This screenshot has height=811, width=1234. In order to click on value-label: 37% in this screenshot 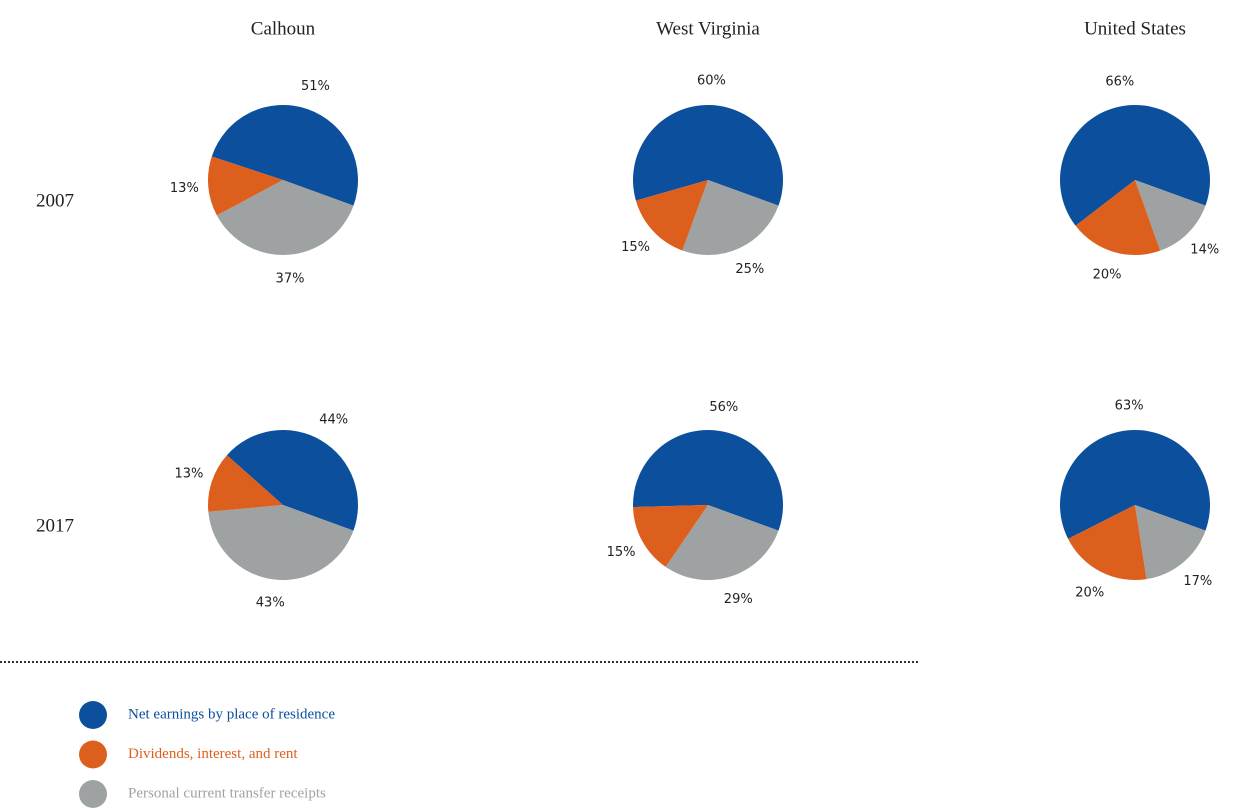, I will do `click(290, 278)`.